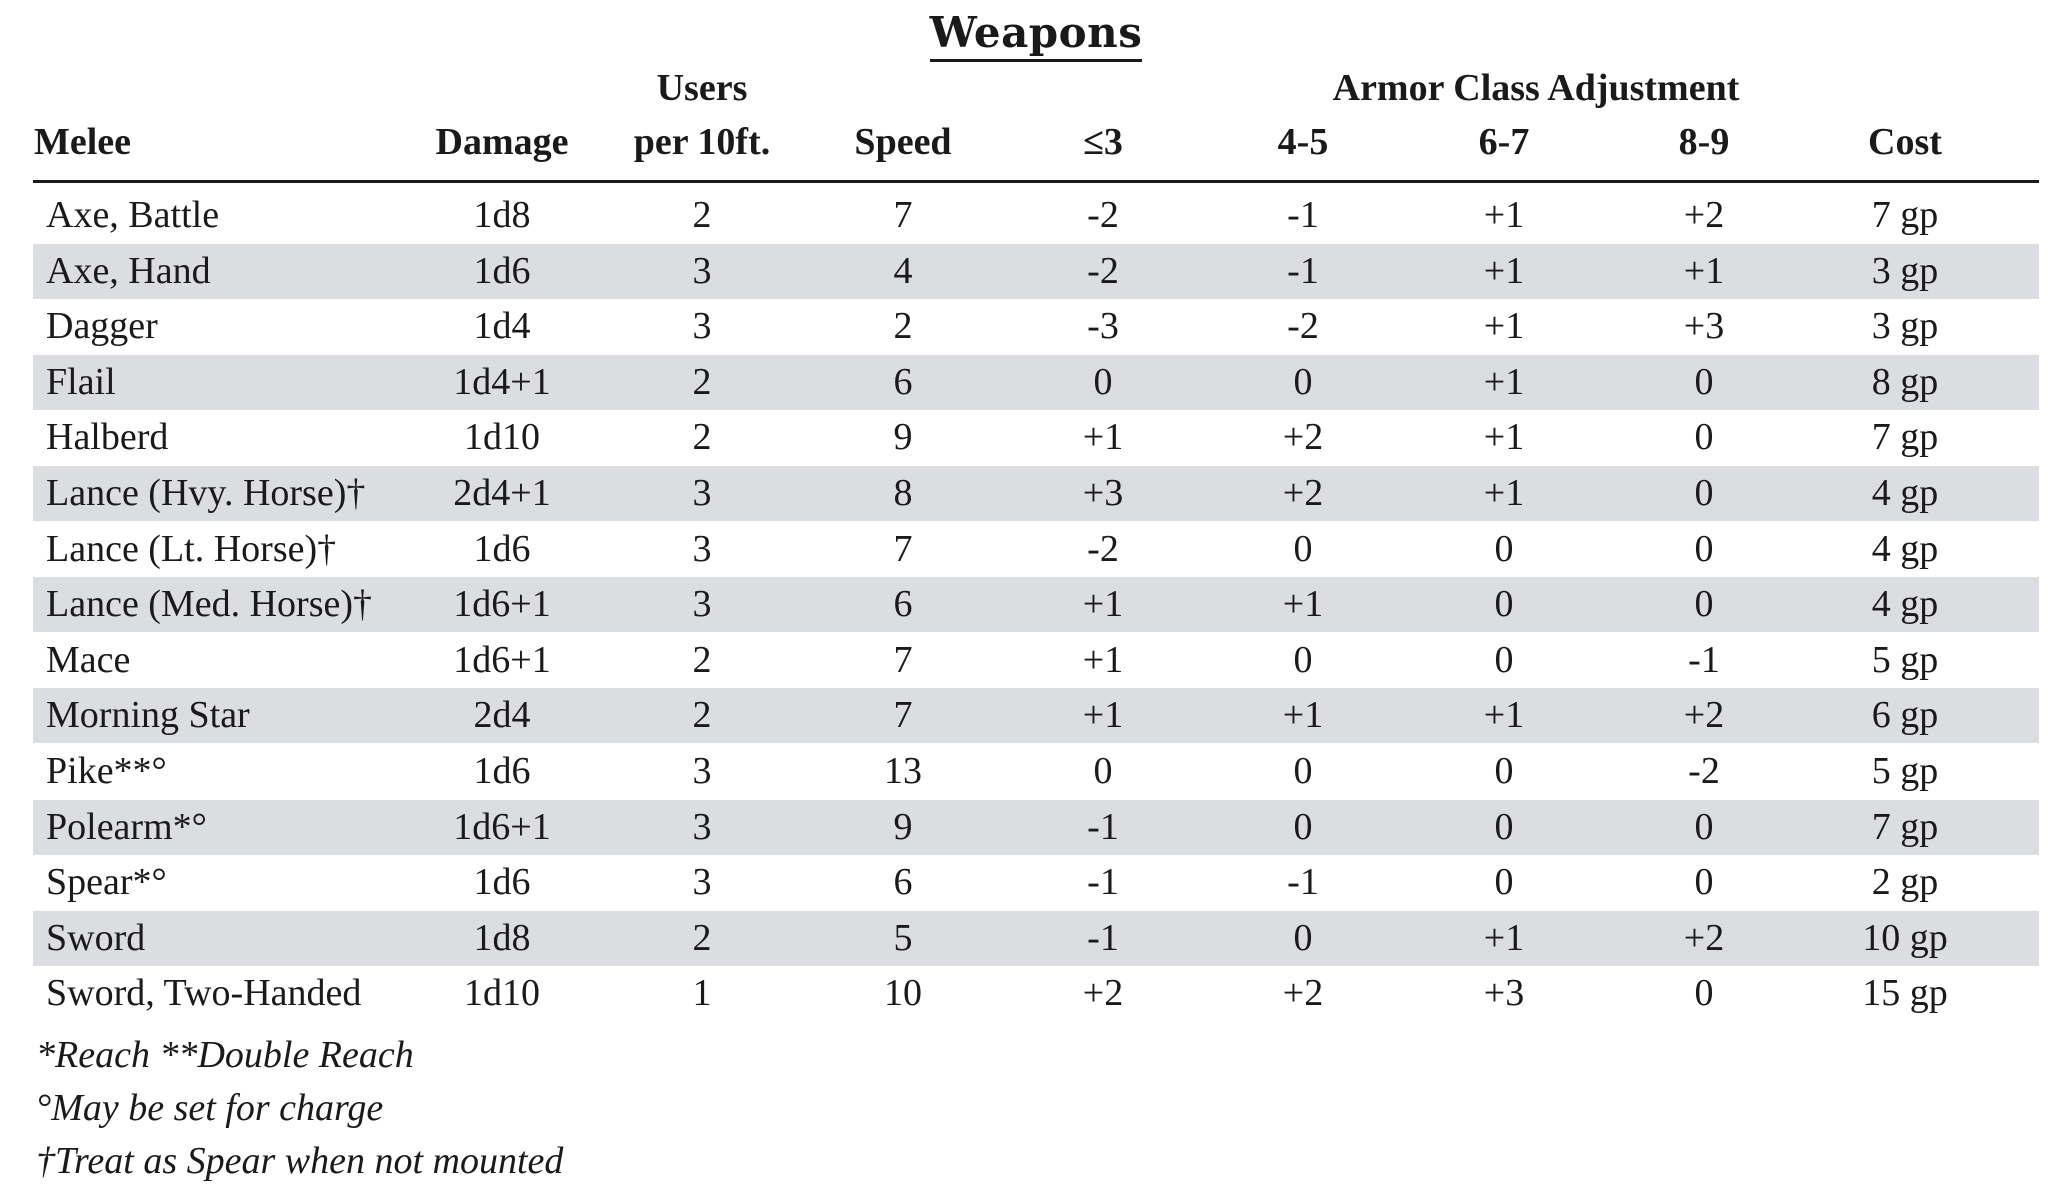  Describe the element at coordinates (502, 381) in the screenshot. I see `cell-damage: 1d4+1` at that location.